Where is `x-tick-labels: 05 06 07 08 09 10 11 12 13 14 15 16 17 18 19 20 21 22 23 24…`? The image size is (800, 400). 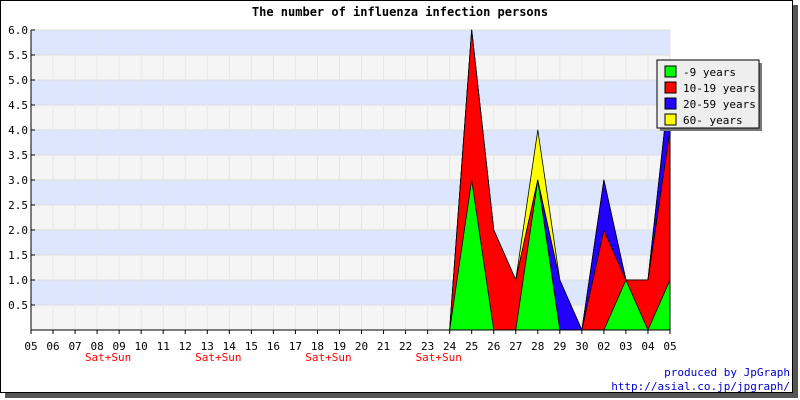
x-tick-labels: 05 06 07 08 09 10 11 12 13 14 15 16 17 18 19 20 21 22 23 24… is located at coordinates (350, 352).